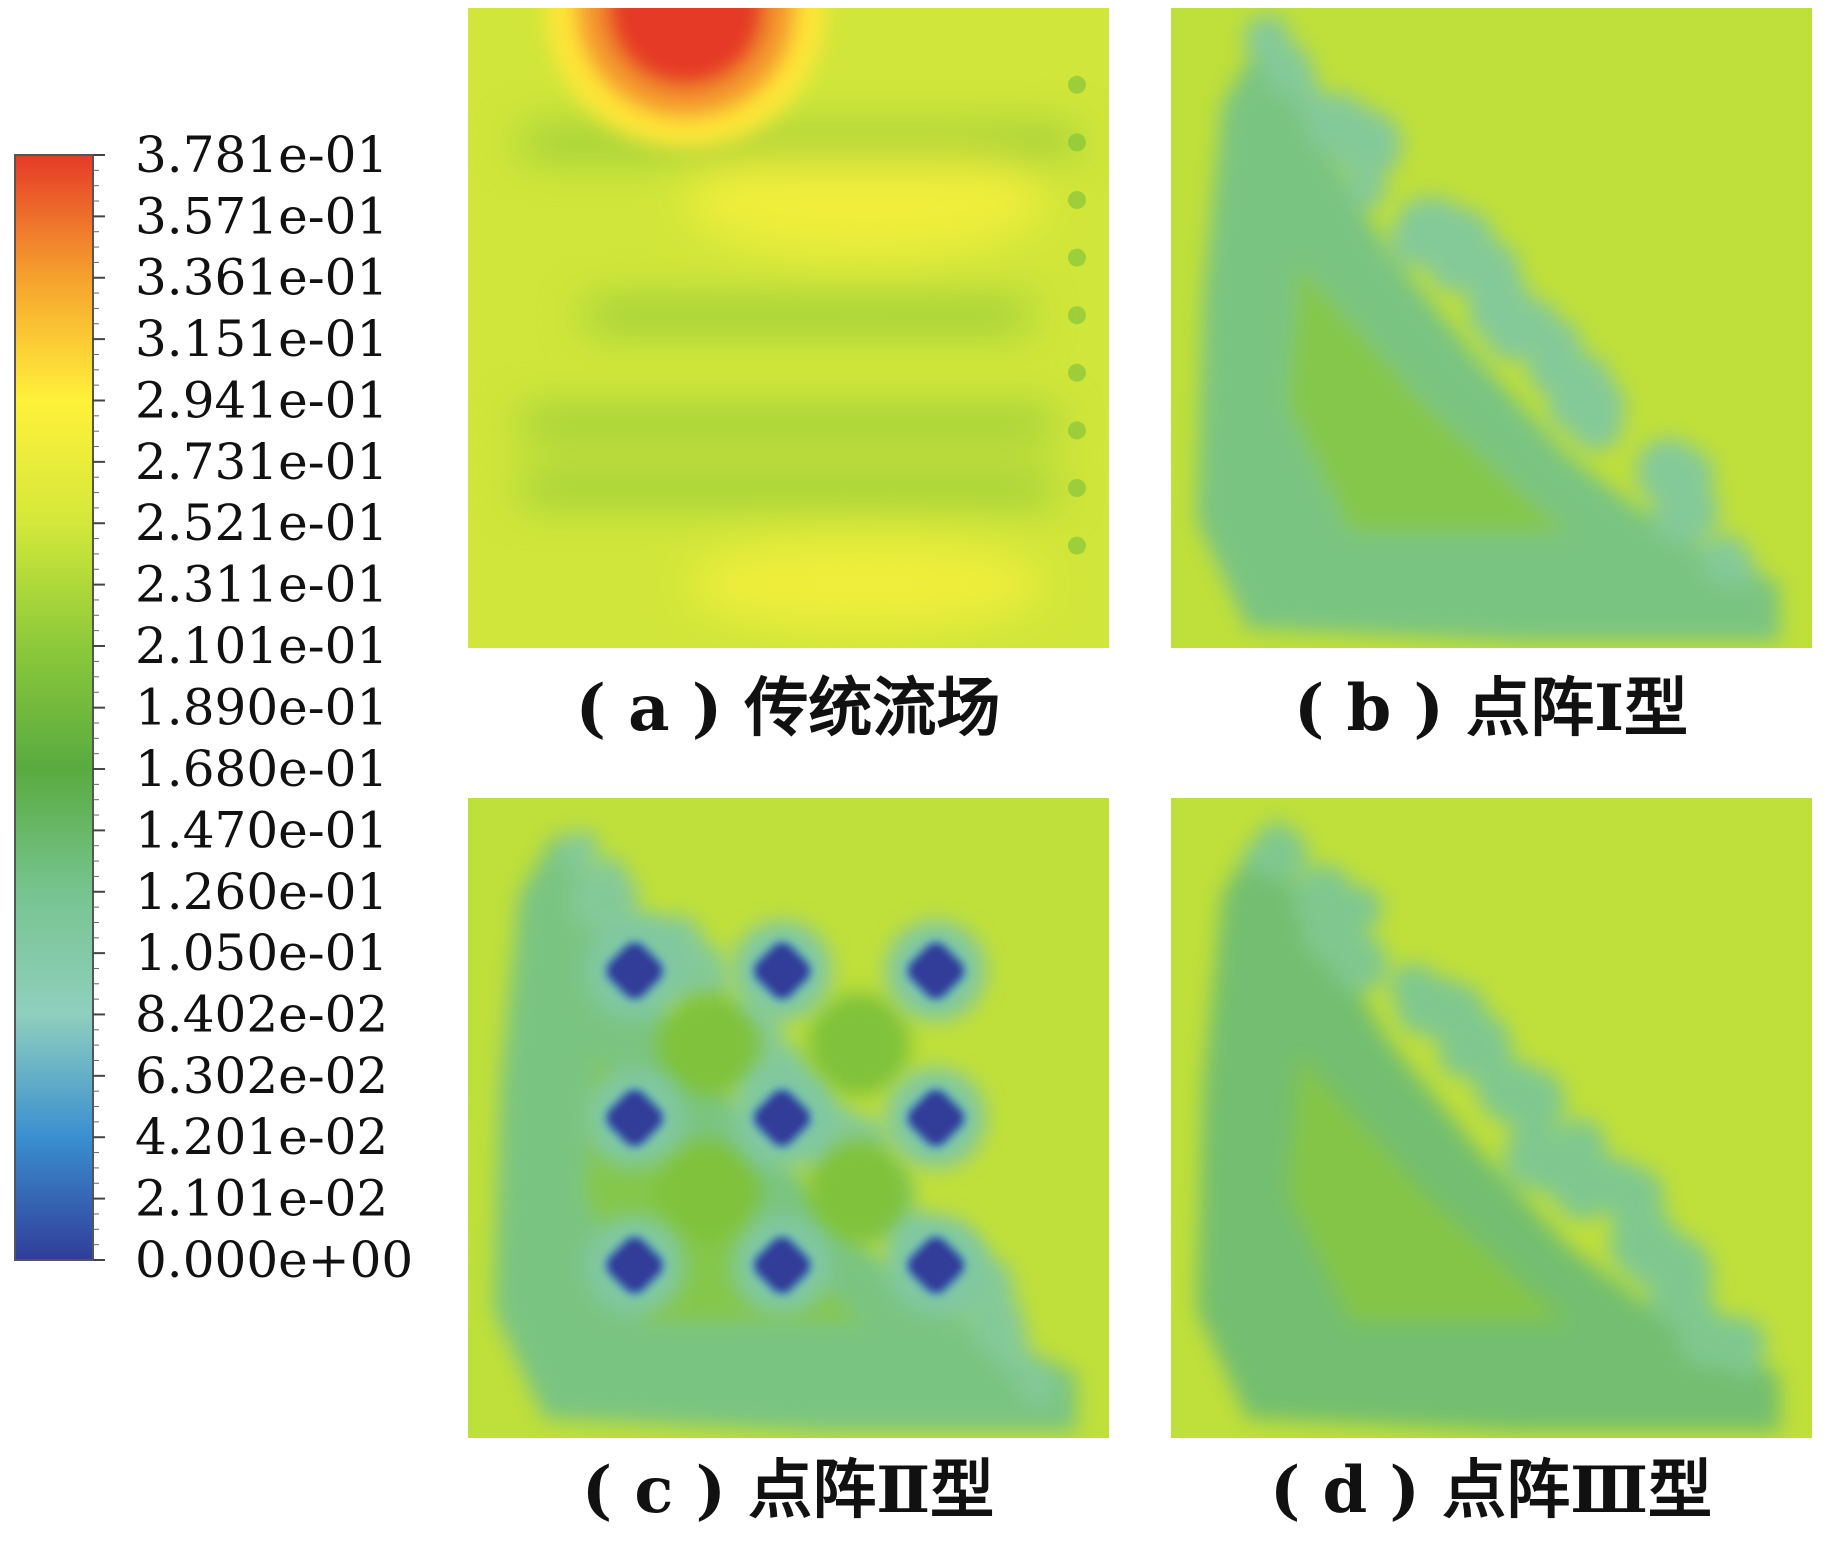 The height and width of the screenshot is (1542, 1823). I want to click on panel-a-traditional-flow-field, so click(788, 328).